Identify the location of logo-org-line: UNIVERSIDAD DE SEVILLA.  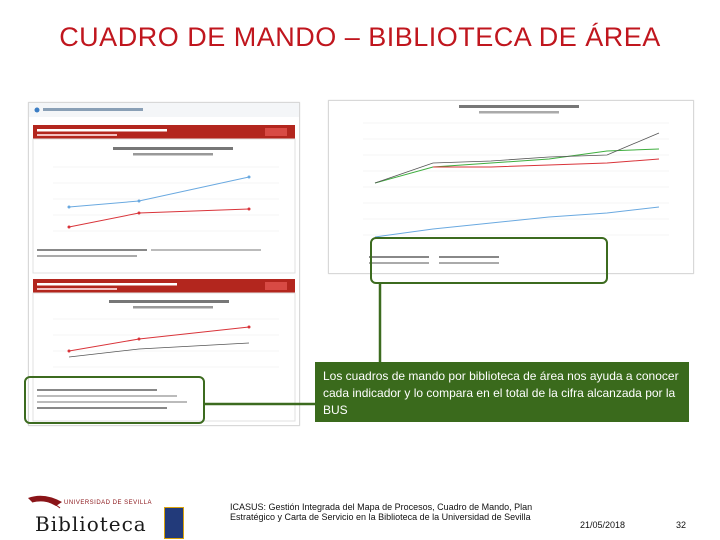
(108, 503).